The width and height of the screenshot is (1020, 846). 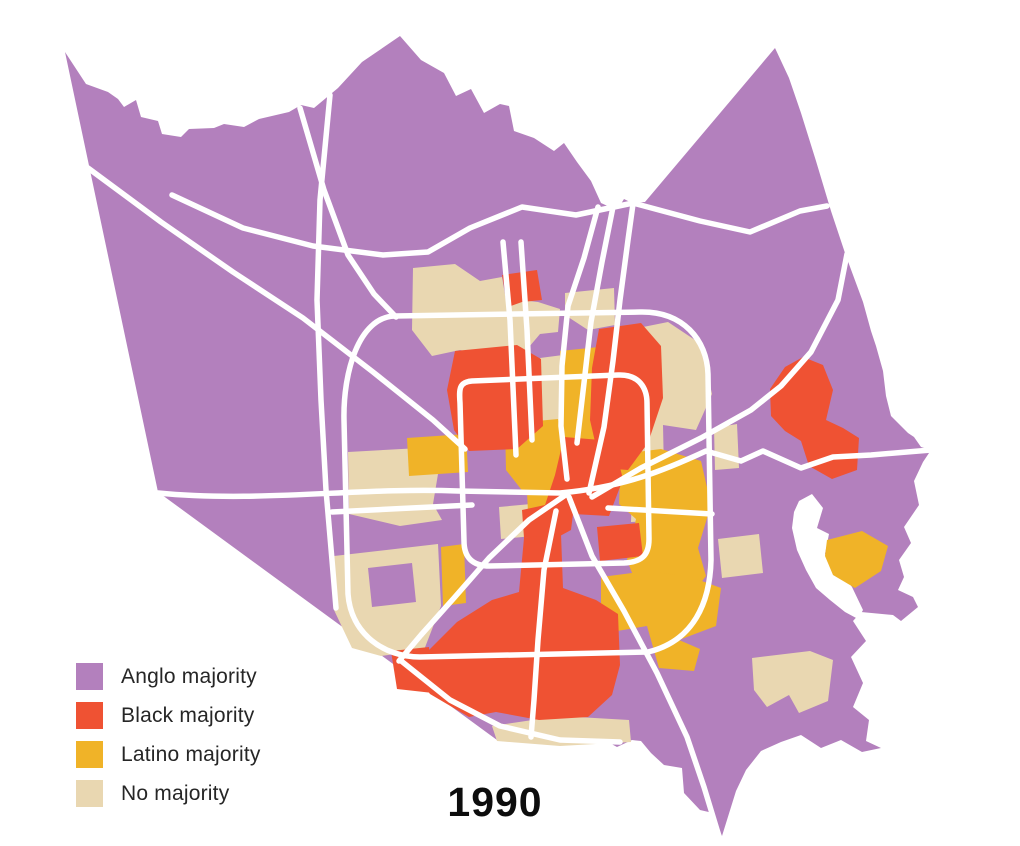 I want to click on road-hardy-toll, so click(x=595, y=325).